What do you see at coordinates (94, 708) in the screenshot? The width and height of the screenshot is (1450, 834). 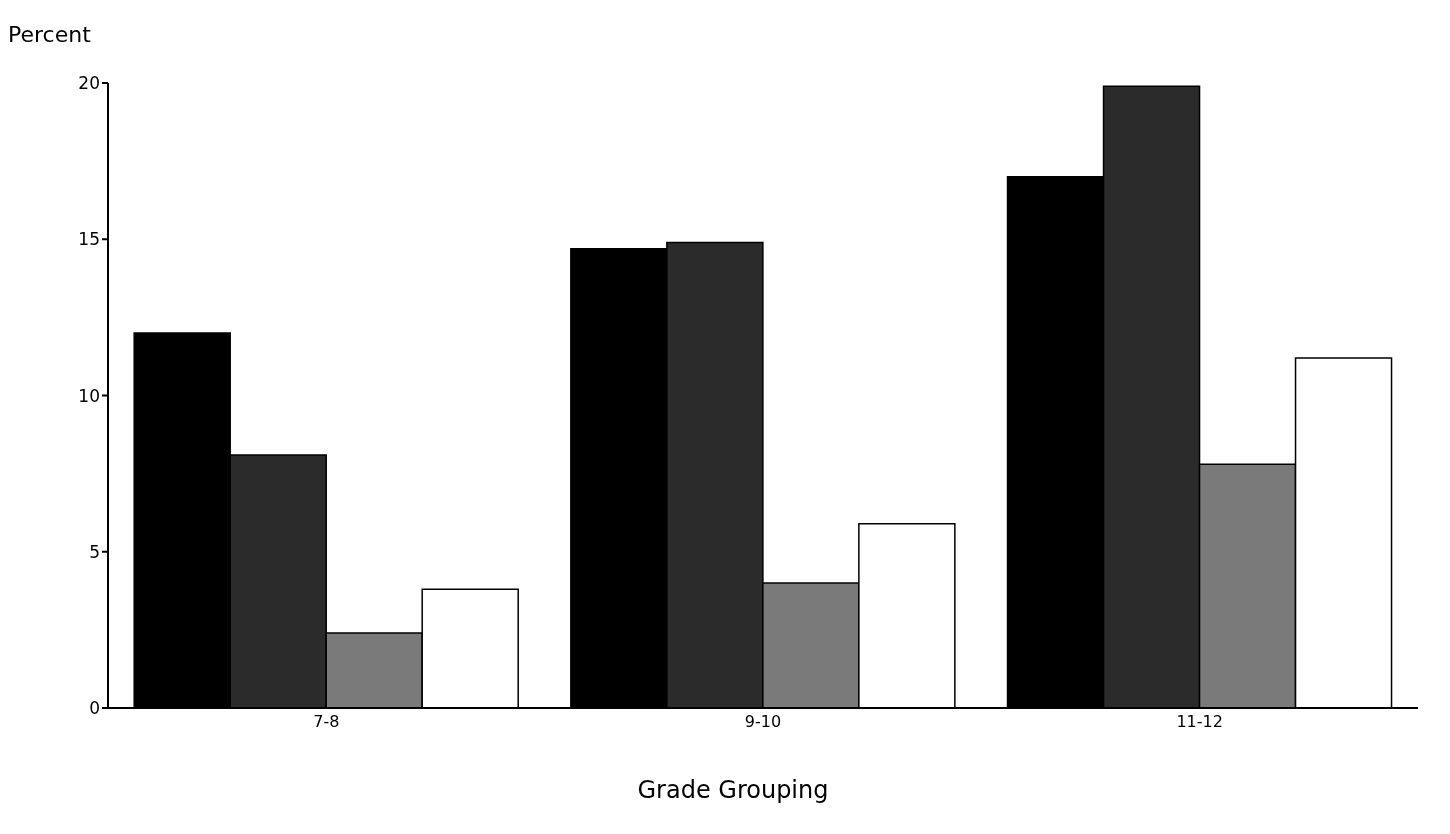 I see `y-tick-label: 0` at bounding box center [94, 708].